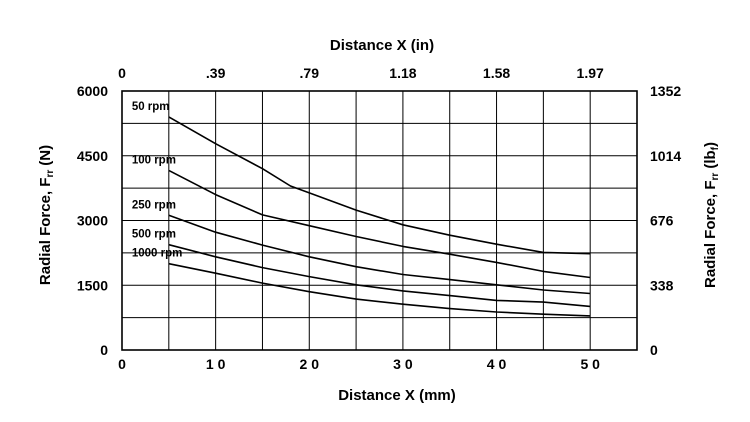  Describe the element at coordinates (92, 156) in the screenshot. I see `y-tick-label: 4500` at that location.